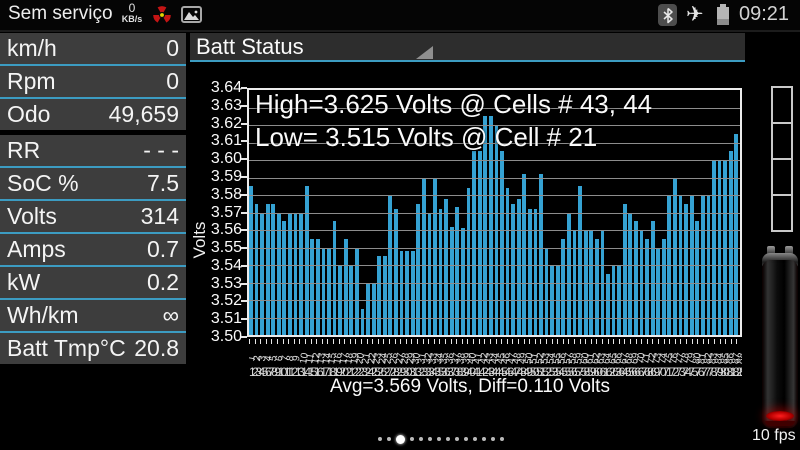 The height and width of the screenshot is (450, 800). What do you see at coordinates (163, 183) in the screenshot?
I see `gauge-value: 7.5` at bounding box center [163, 183].